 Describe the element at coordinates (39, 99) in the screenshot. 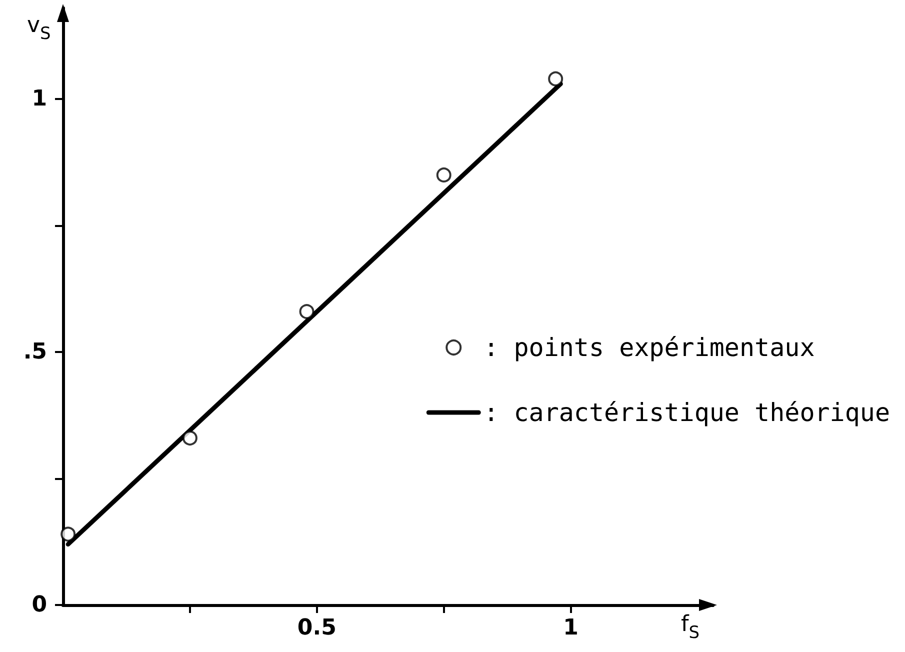

I see `y-tick-label: 1` at that location.